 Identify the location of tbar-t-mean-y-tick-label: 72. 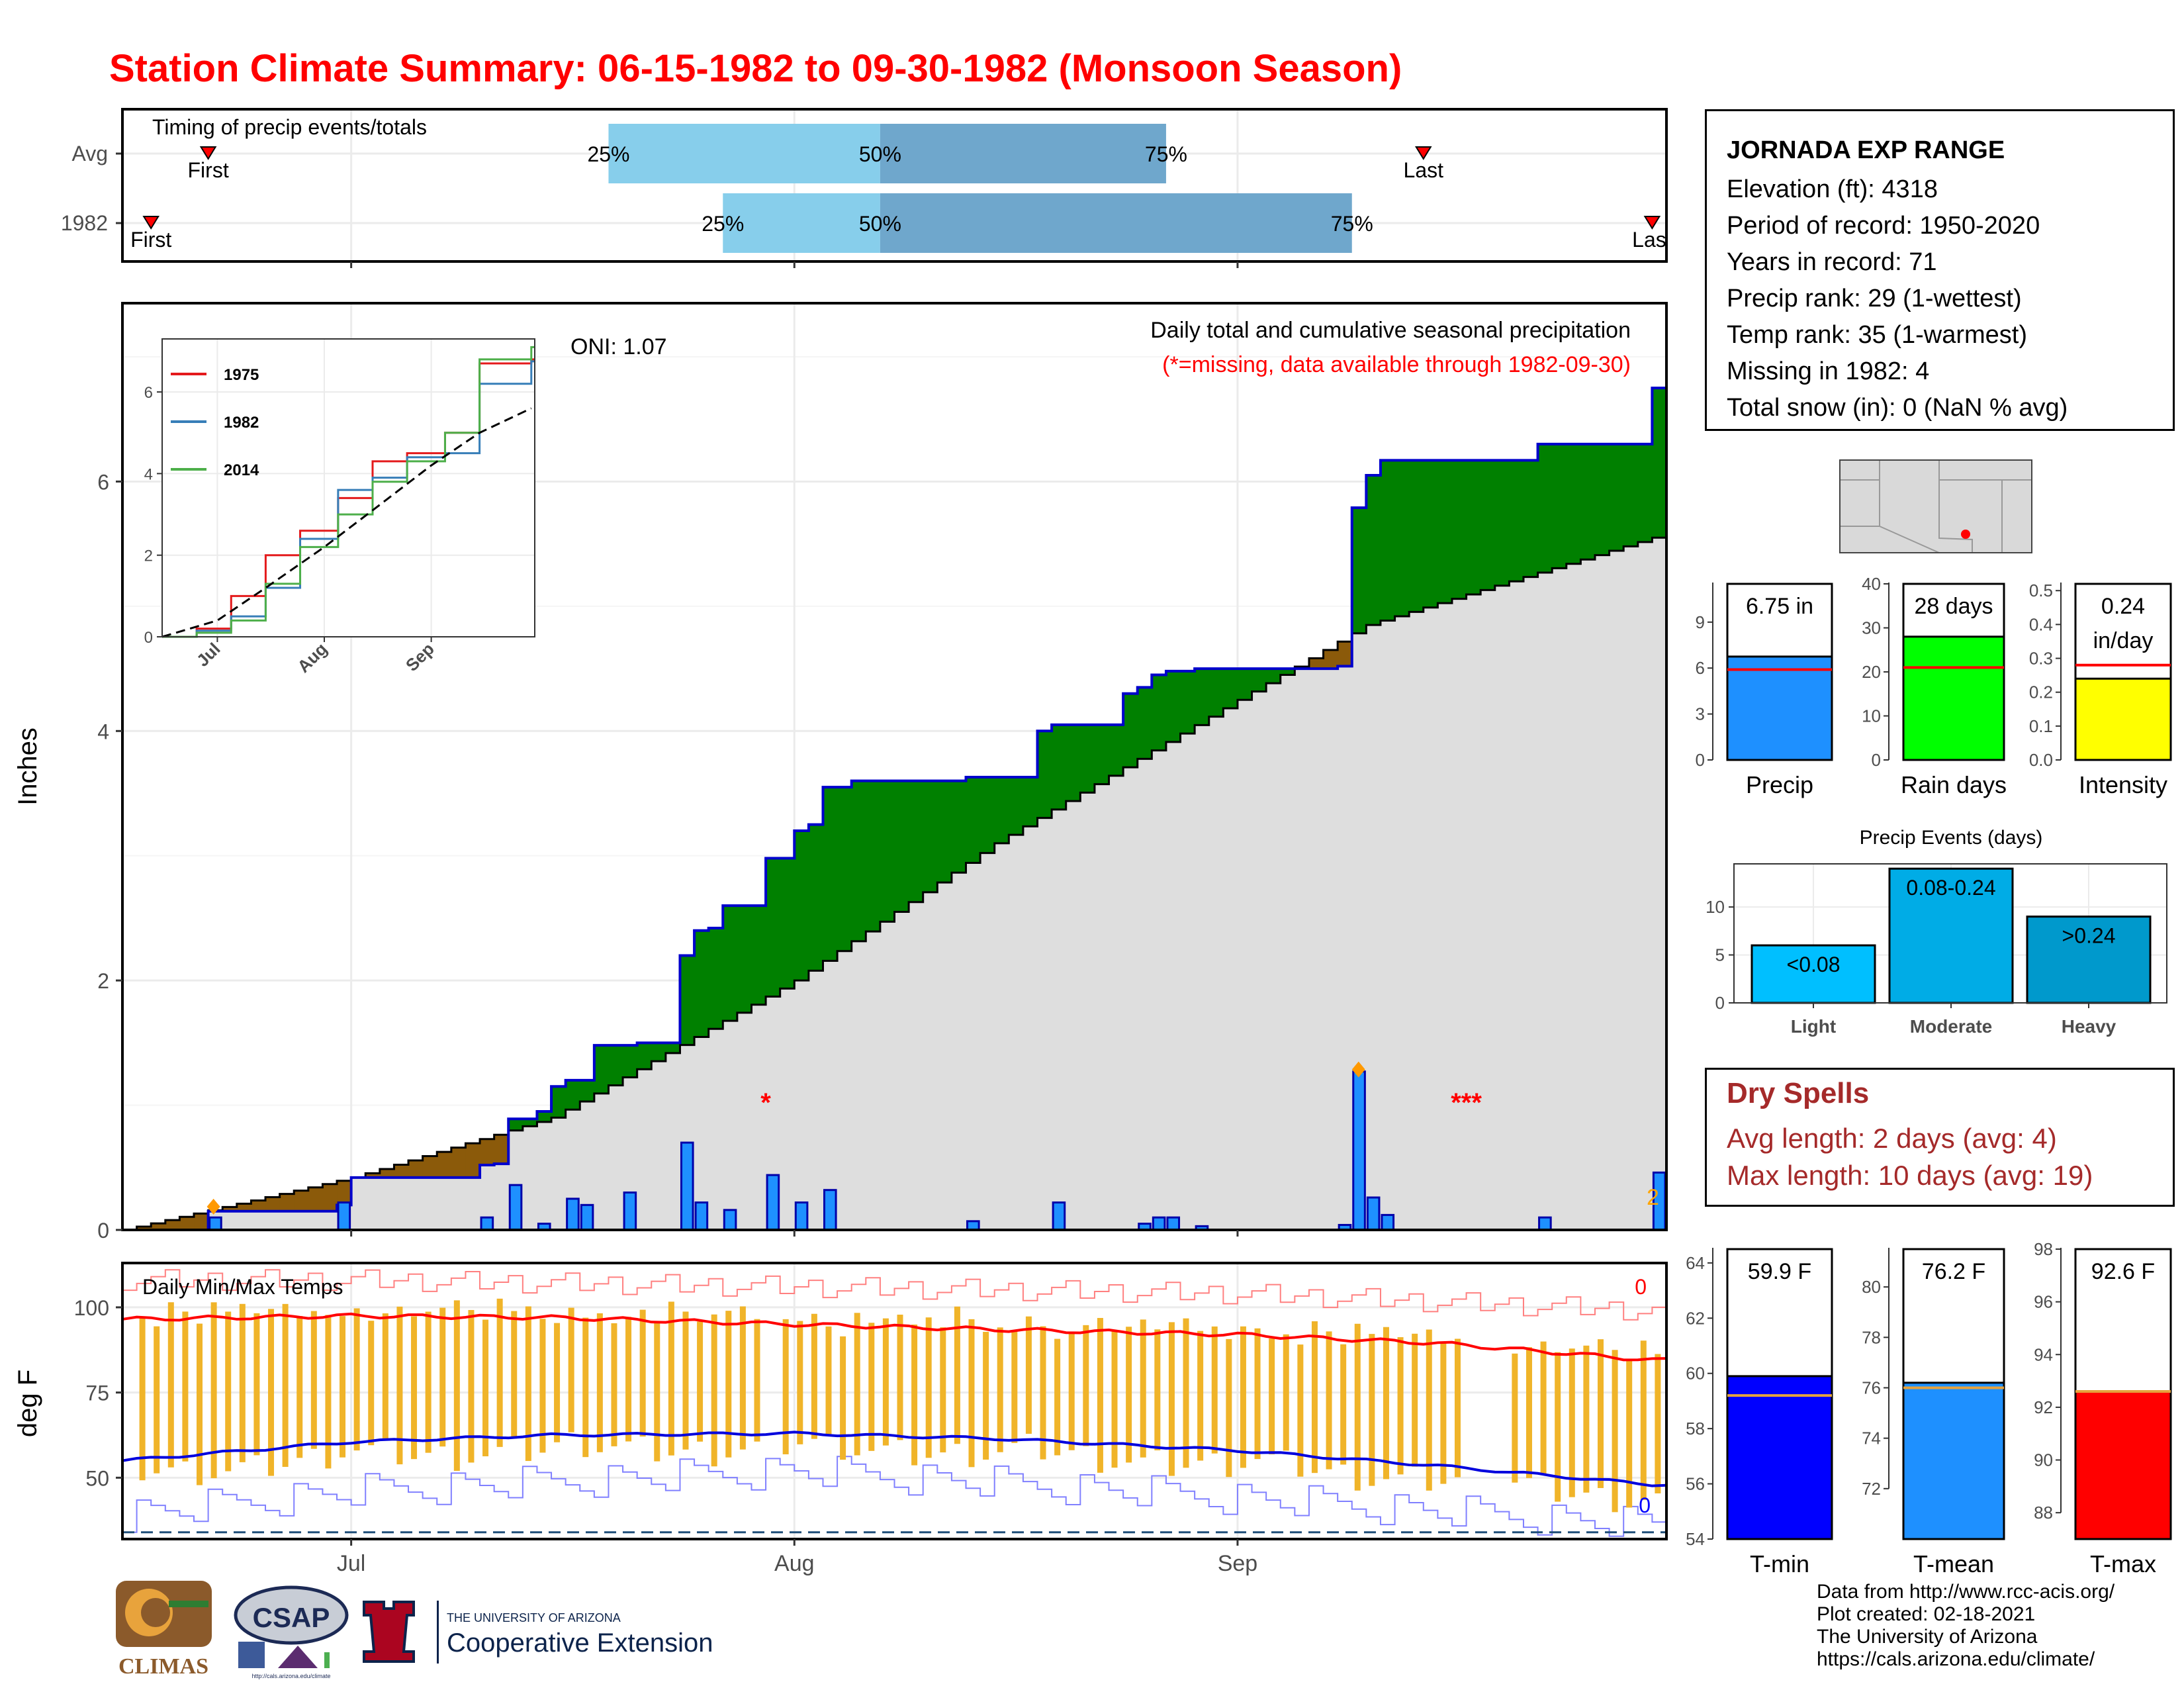
(1871, 1489).